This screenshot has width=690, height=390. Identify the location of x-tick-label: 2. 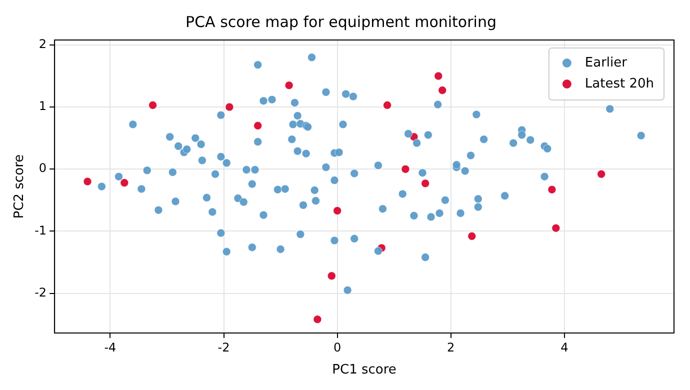
(451, 347).